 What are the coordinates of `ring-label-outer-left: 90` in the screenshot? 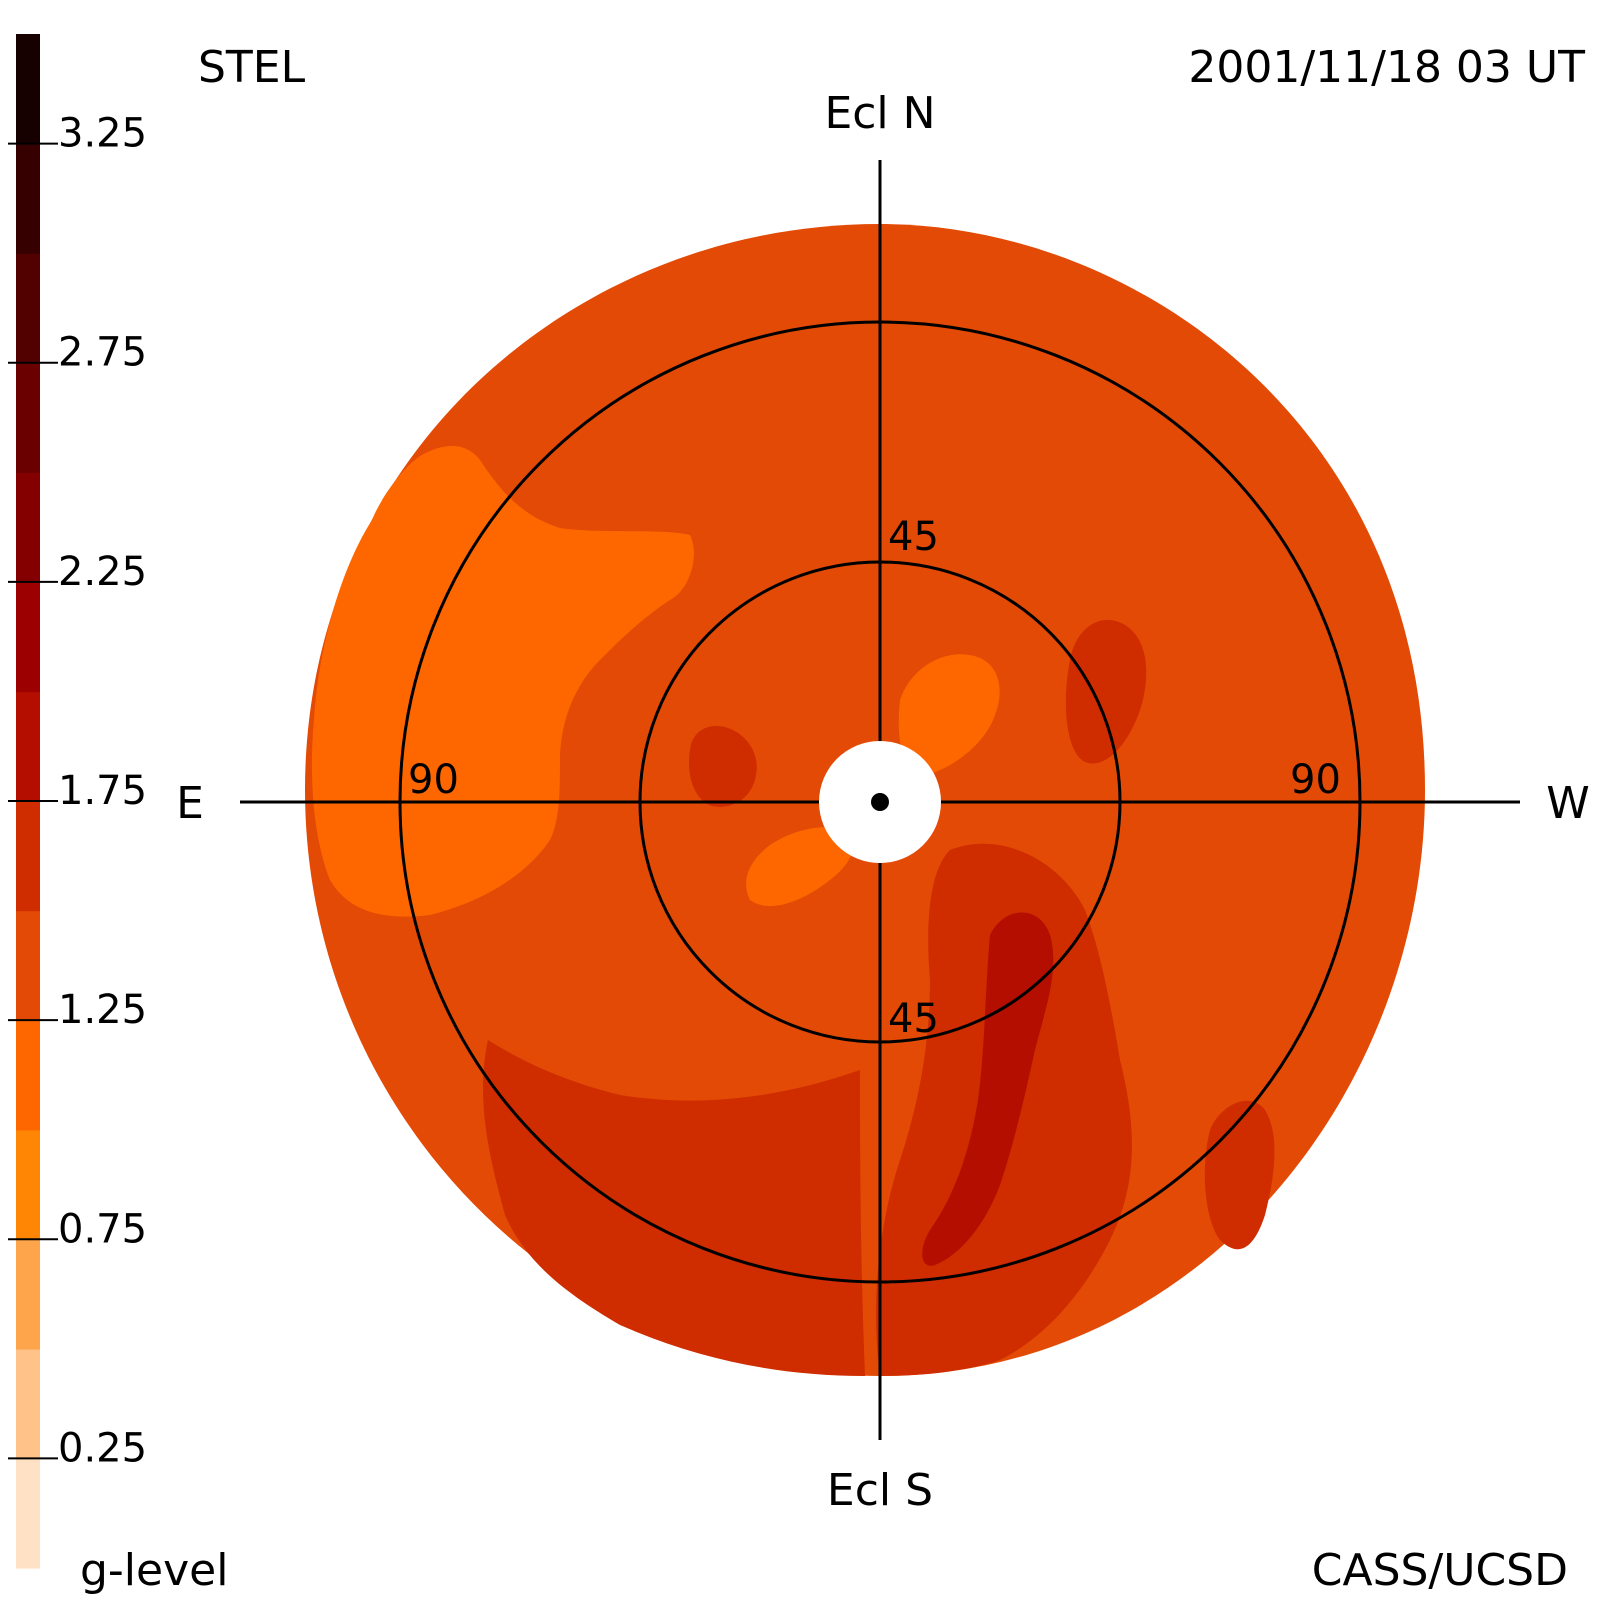 It's located at (433, 780).